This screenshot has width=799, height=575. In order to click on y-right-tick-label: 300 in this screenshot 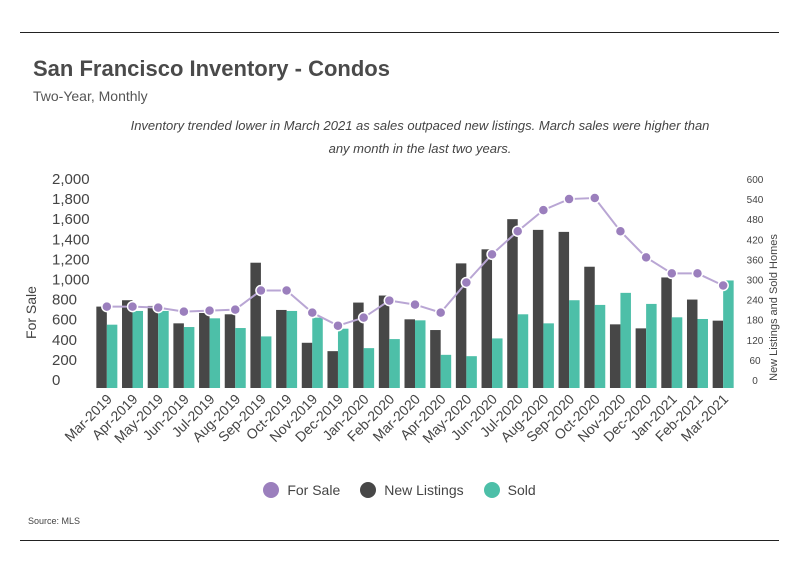, I will do `click(755, 281)`.